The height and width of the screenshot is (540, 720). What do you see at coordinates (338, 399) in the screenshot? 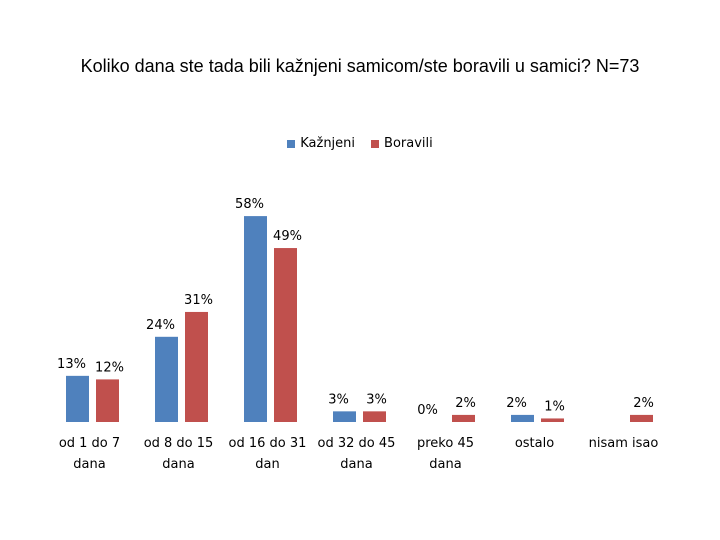
I see `value-label-kaznjeni-3: 3%` at bounding box center [338, 399].